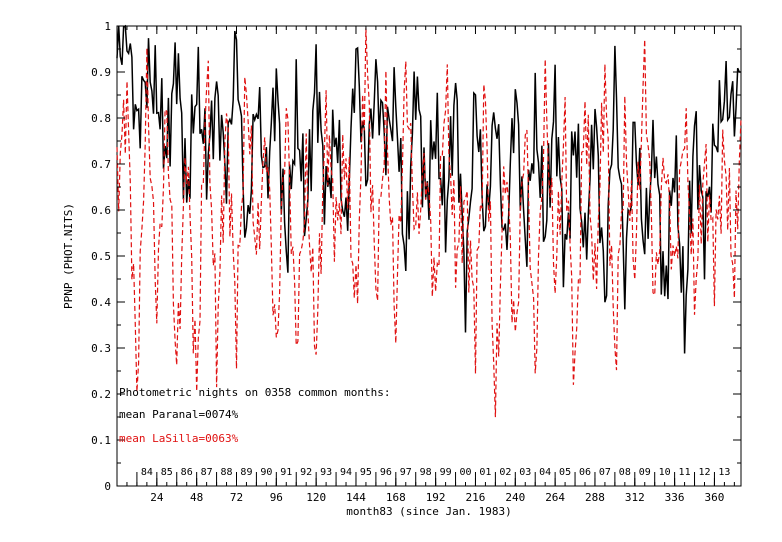 Image resolution: width=782 pixels, height=542 pixels. What do you see at coordinates (465, 472) in the screenshot?
I see `year-label: 00` at bounding box center [465, 472].